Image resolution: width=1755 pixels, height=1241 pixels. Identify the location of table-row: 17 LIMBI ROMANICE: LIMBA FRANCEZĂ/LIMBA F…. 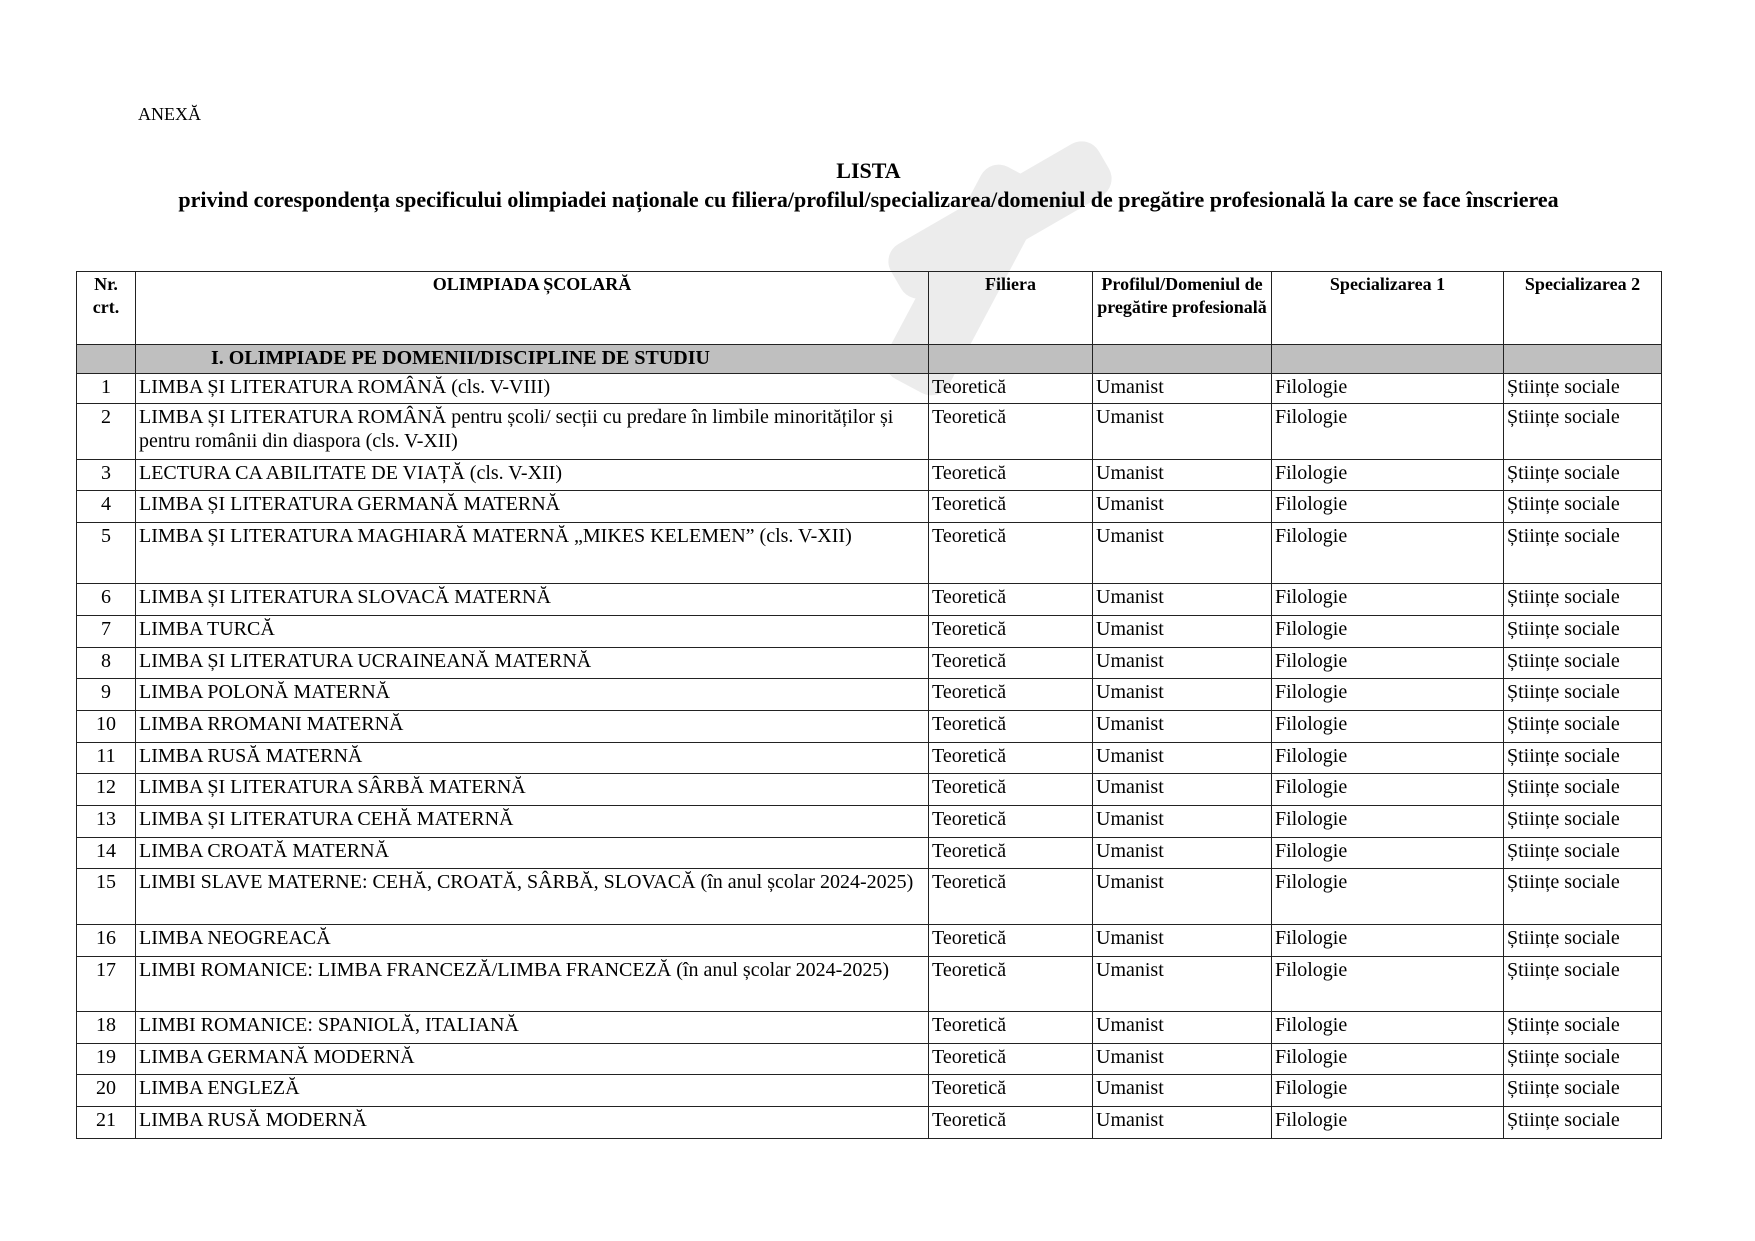
(869, 984).